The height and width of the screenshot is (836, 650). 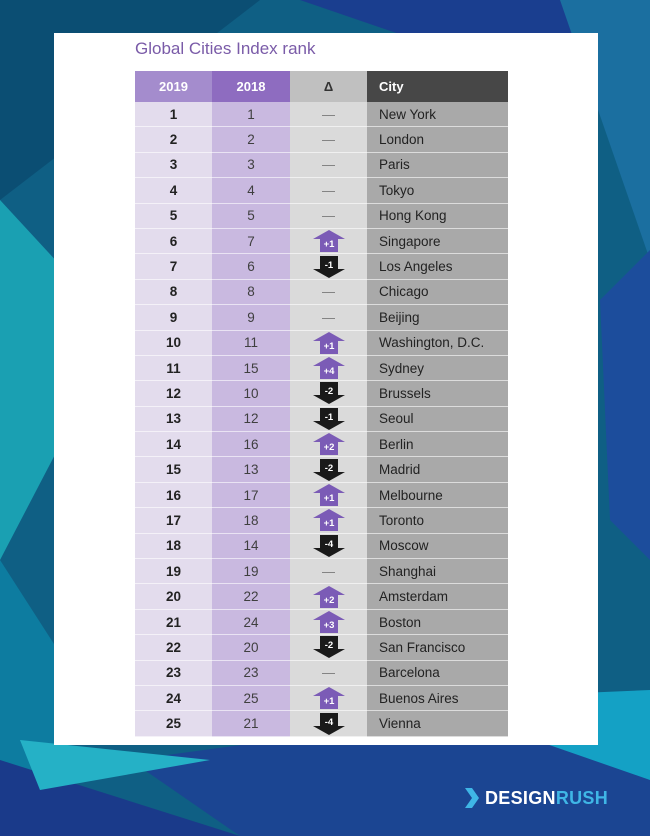 I want to click on city-cell: Chicago, so click(x=437, y=292).